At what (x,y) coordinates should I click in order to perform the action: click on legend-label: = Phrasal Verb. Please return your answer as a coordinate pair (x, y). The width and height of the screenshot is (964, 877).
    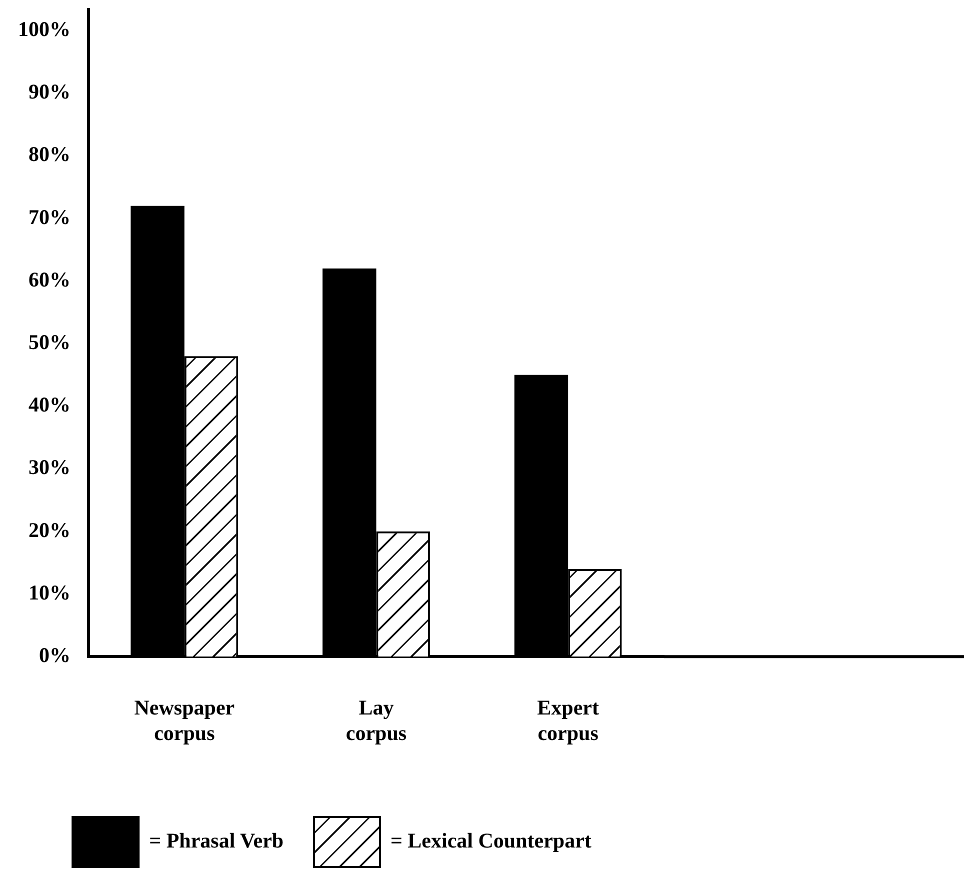
    Looking at the image, I should click on (216, 840).